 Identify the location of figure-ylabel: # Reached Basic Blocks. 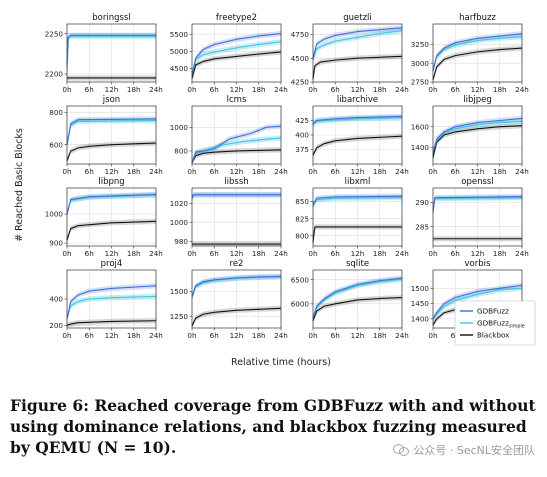
(19, 185).